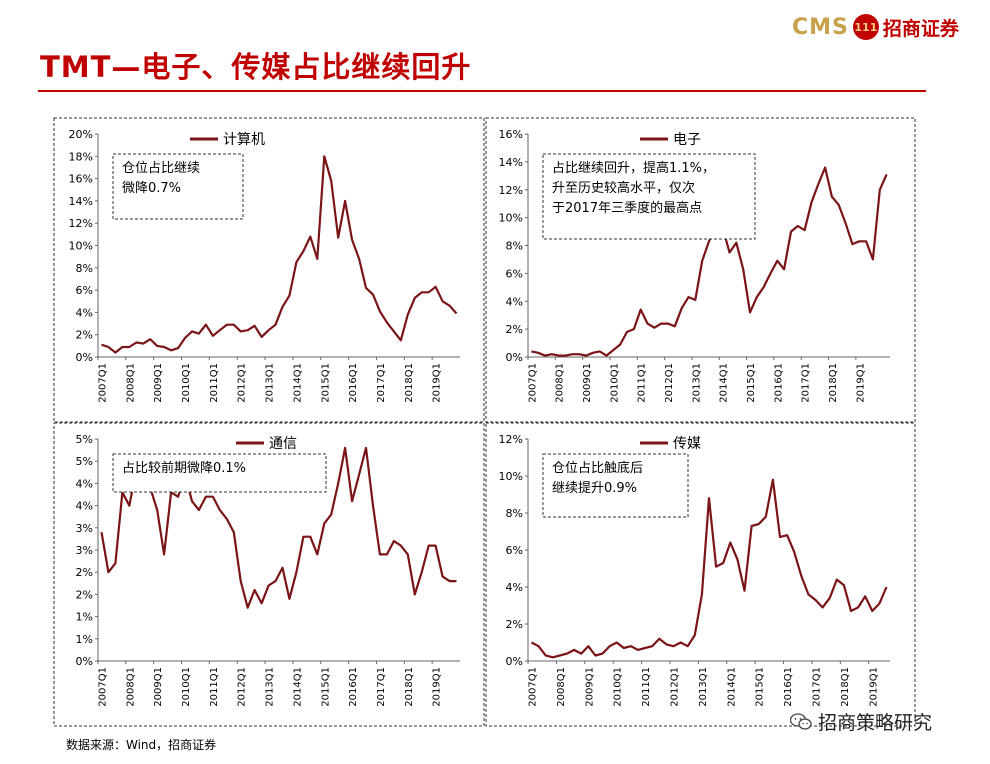 Image resolution: width=990 pixels, height=764 pixels. Describe the element at coordinates (865, 27) in the screenshot. I see `logo-badge-icon: 111` at that location.